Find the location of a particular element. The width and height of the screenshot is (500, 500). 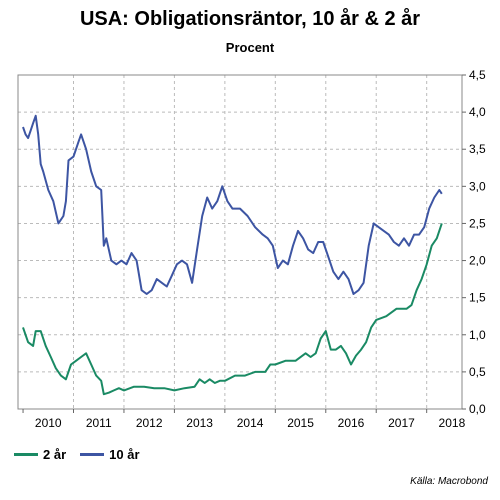

x-tick-label: 2011 is located at coordinates (99, 423).